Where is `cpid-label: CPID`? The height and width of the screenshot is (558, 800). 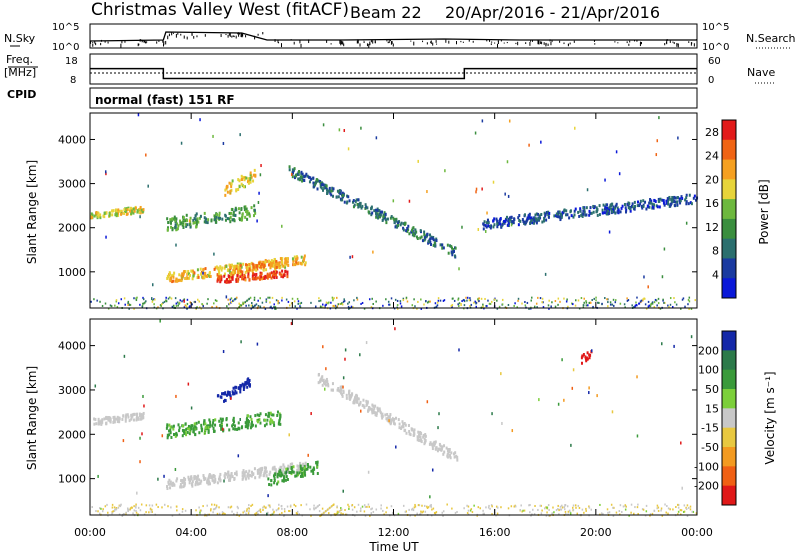 cpid-label: CPID is located at coordinates (21, 94).